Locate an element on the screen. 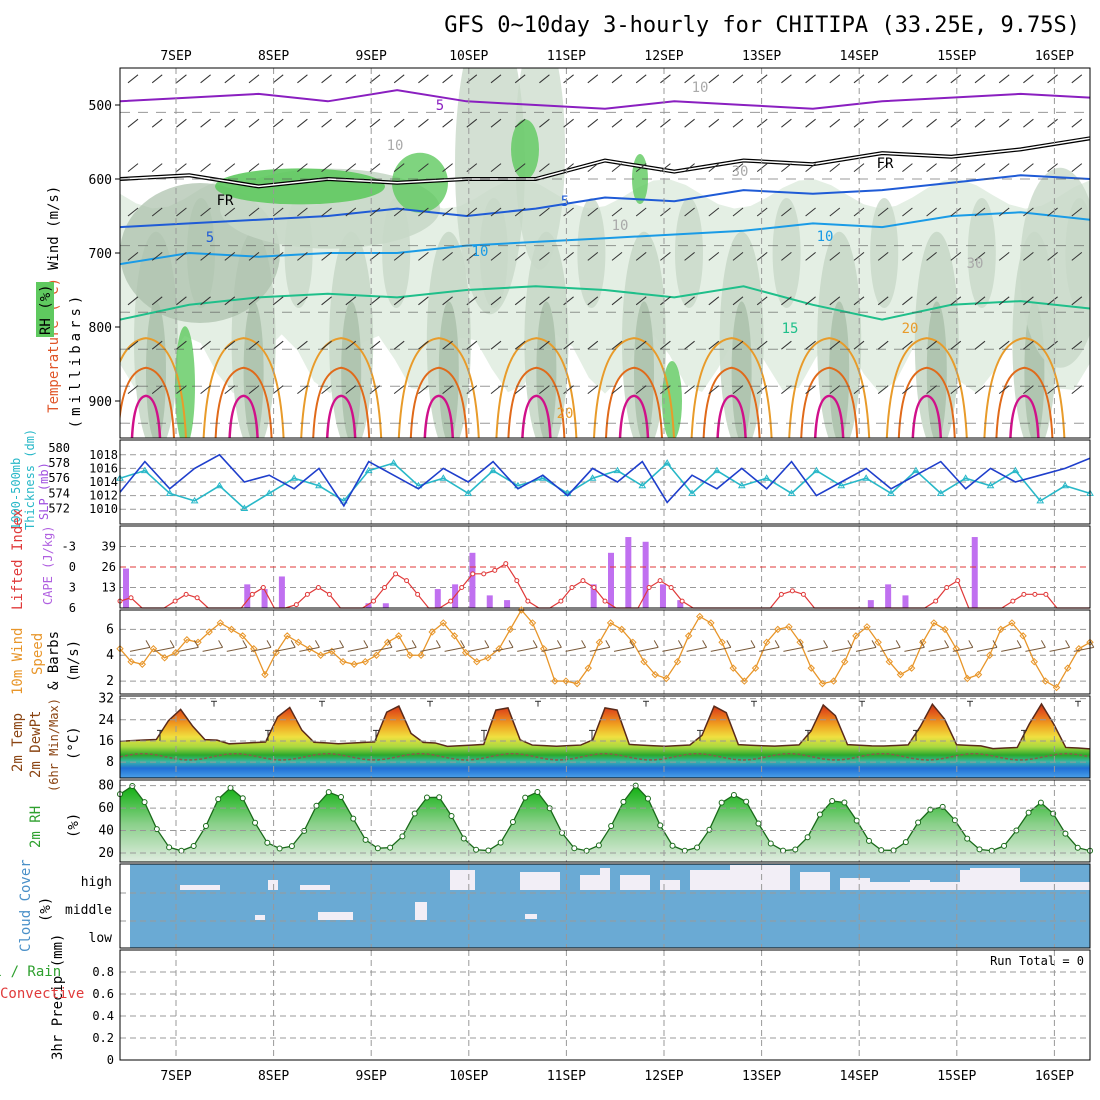  slp-tick-label: 1016 is located at coordinates (103, 468).